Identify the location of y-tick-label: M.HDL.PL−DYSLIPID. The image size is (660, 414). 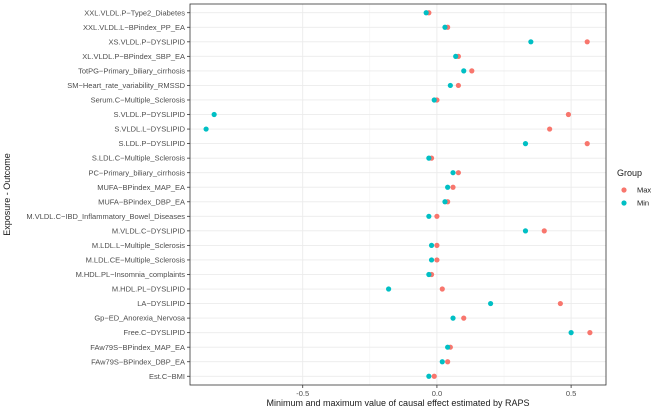
(149, 289).